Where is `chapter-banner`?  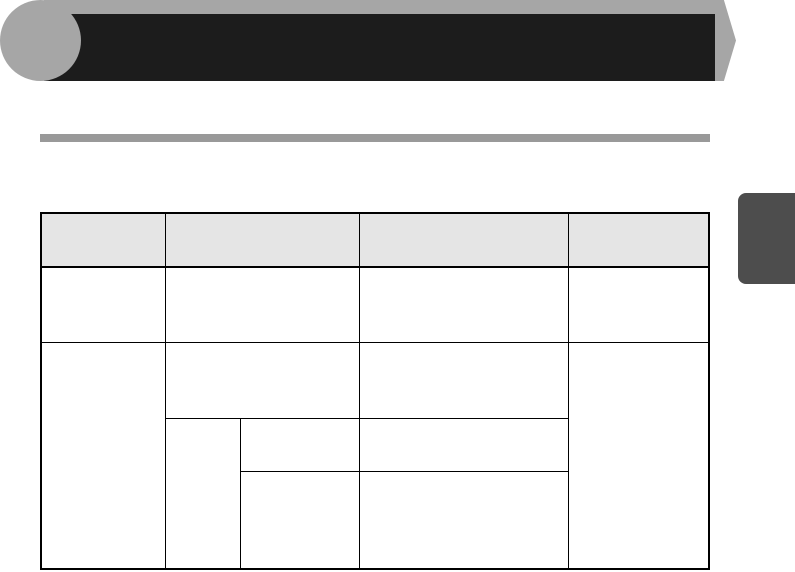 chapter-banner is located at coordinates (379, 47).